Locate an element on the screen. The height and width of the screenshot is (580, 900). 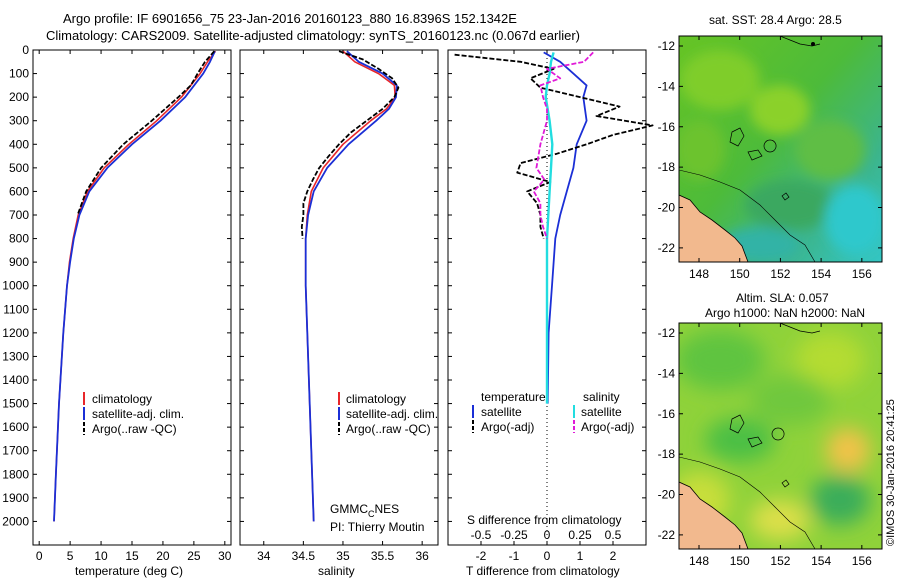
temperature-xlabel: temperature (deg C) is located at coordinates (129, 571).